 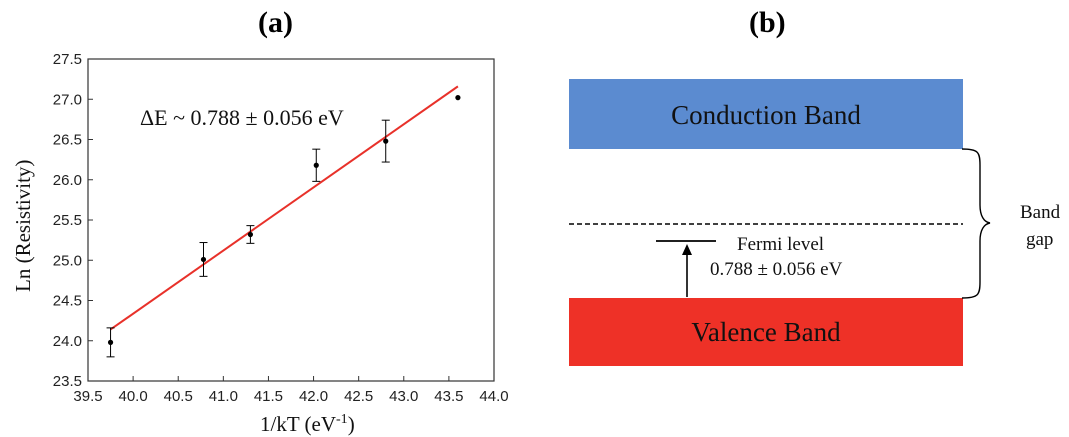 I want to click on band-gap-label-band: Band, so click(x=1040, y=212).